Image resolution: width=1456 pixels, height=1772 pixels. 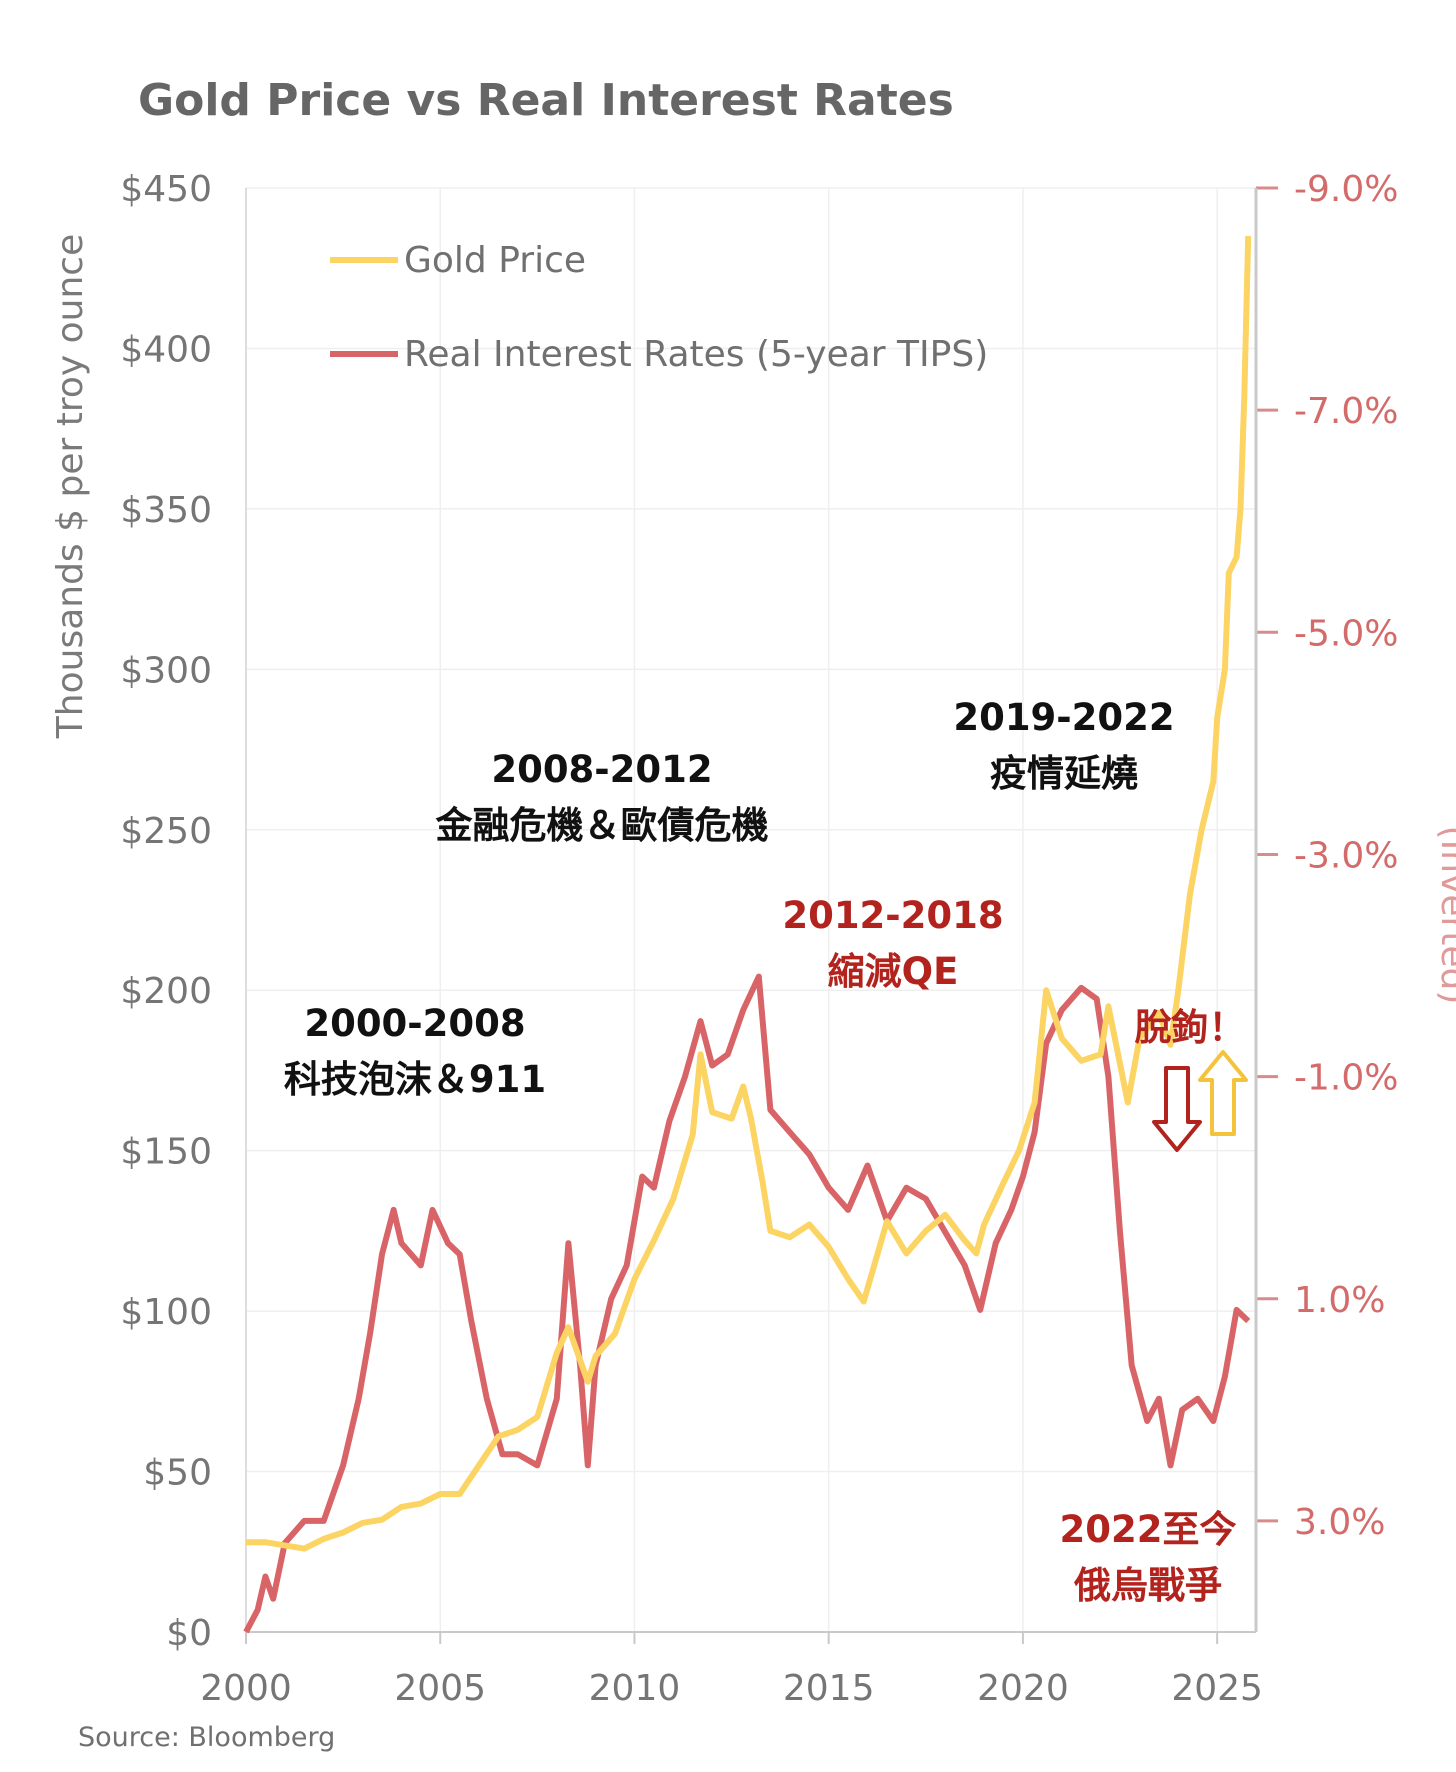 What do you see at coordinates (1223, 1093) in the screenshot?
I see `up-arrow-icon` at bounding box center [1223, 1093].